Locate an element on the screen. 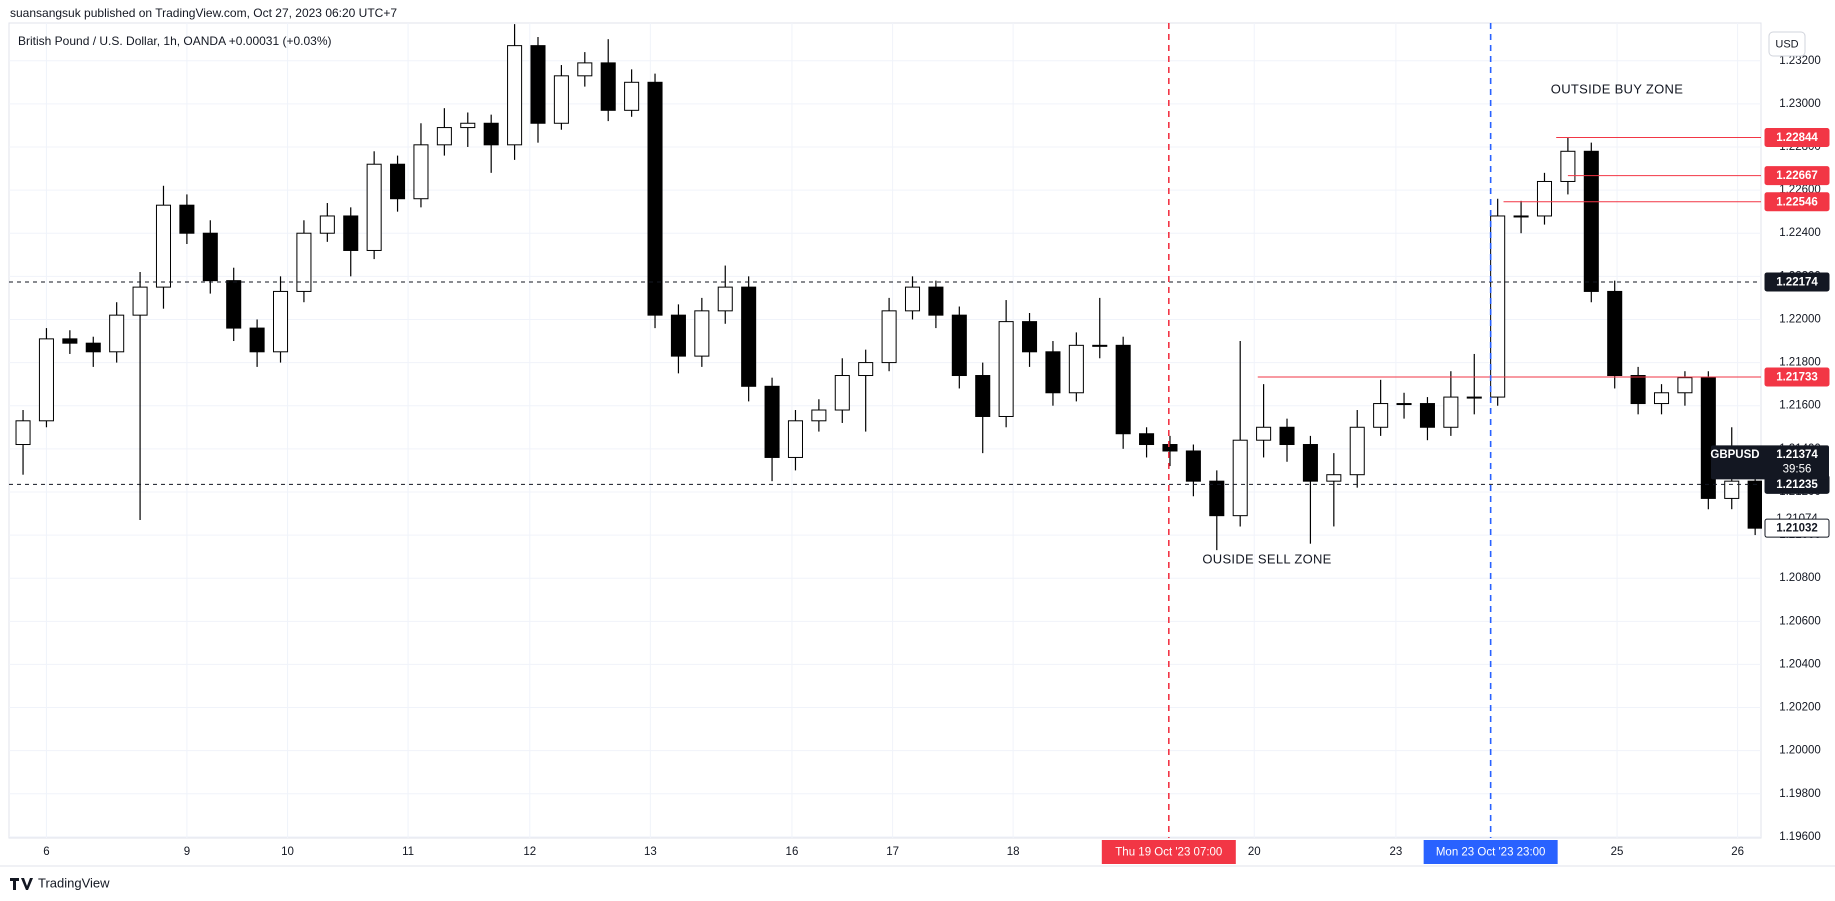  last-price-label: 1.21374 is located at coordinates (1797, 455).